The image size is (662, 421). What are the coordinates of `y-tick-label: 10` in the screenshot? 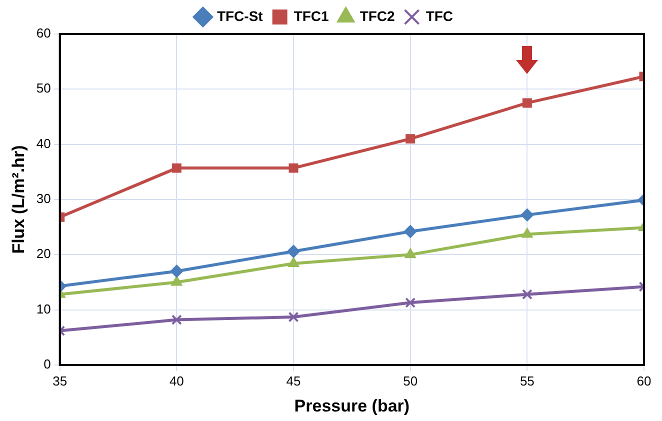 It's located at (43, 308).